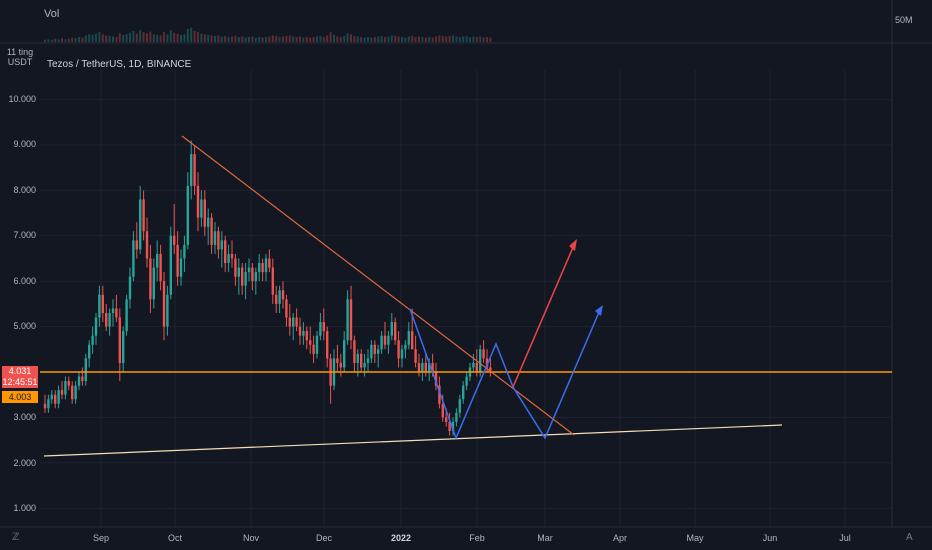 The width and height of the screenshot is (932, 550). Describe the element at coordinates (16, 537) in the screenshot. I see `timezone-icon: ℤ` at that location.